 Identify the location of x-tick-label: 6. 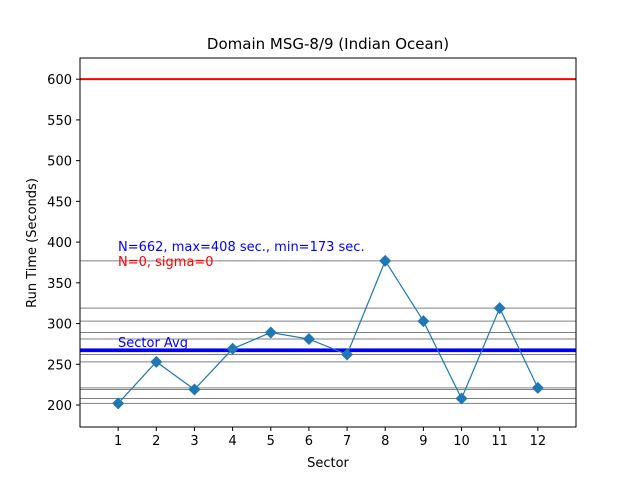
(309, 441).